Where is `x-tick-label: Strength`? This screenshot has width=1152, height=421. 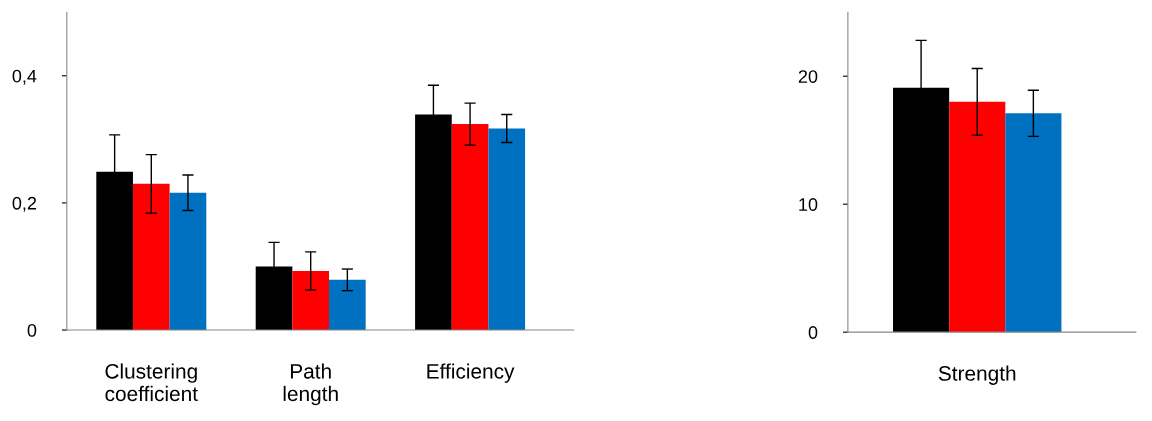
x-tick-label: Strength is located at coordinates (977, 375).